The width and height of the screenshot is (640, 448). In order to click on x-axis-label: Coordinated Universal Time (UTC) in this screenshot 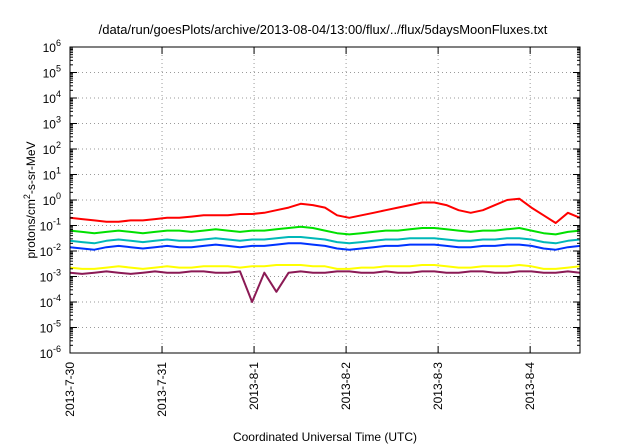, I will do `click(325, 437)`.